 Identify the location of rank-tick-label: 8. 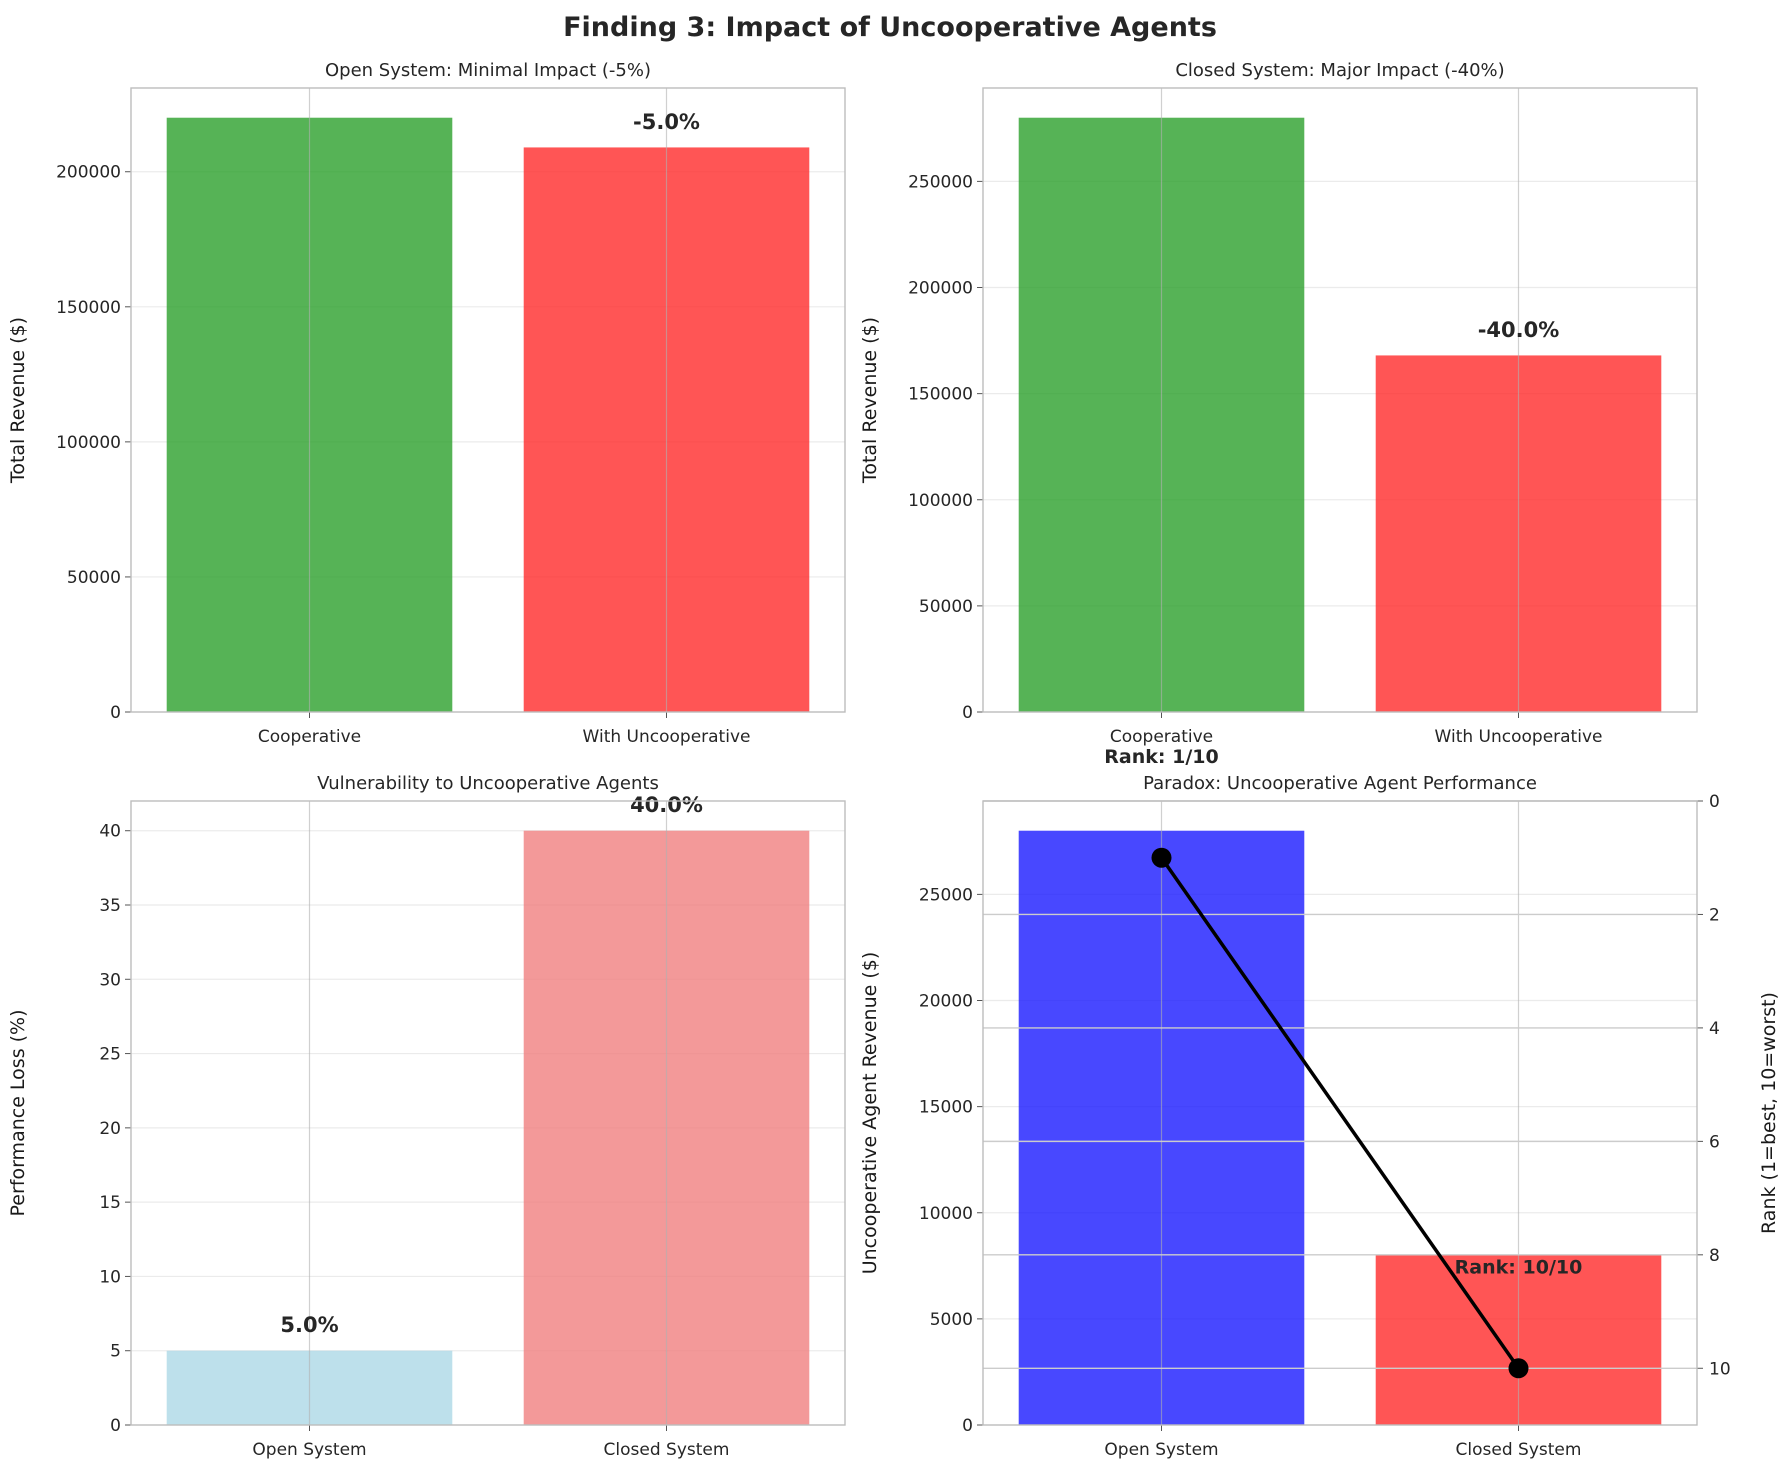
(1714, 1256).